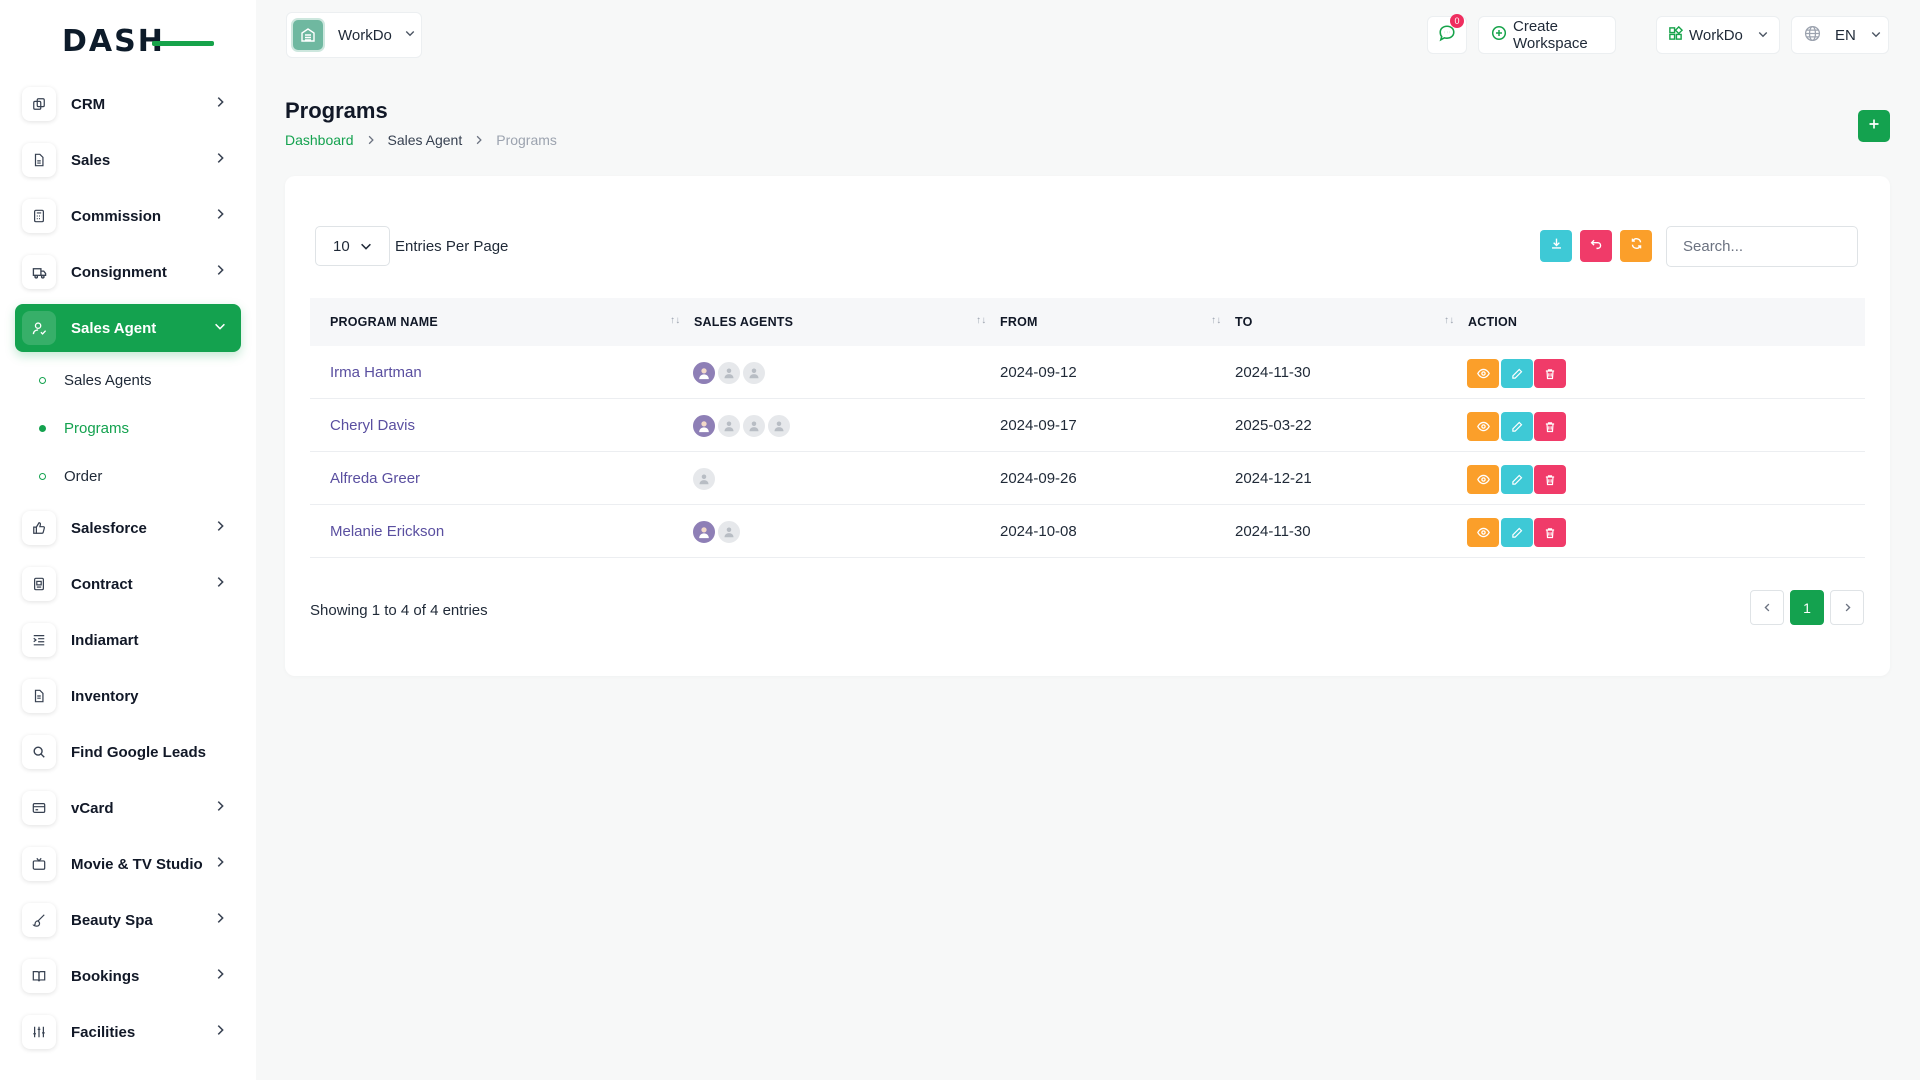 The width and height of the screenshot is (1920, 1080). What do you see at coordinates (88, 104) in the screenshot?
I see `sidebar-item-label: CRM` at bounding box center [88, 104].